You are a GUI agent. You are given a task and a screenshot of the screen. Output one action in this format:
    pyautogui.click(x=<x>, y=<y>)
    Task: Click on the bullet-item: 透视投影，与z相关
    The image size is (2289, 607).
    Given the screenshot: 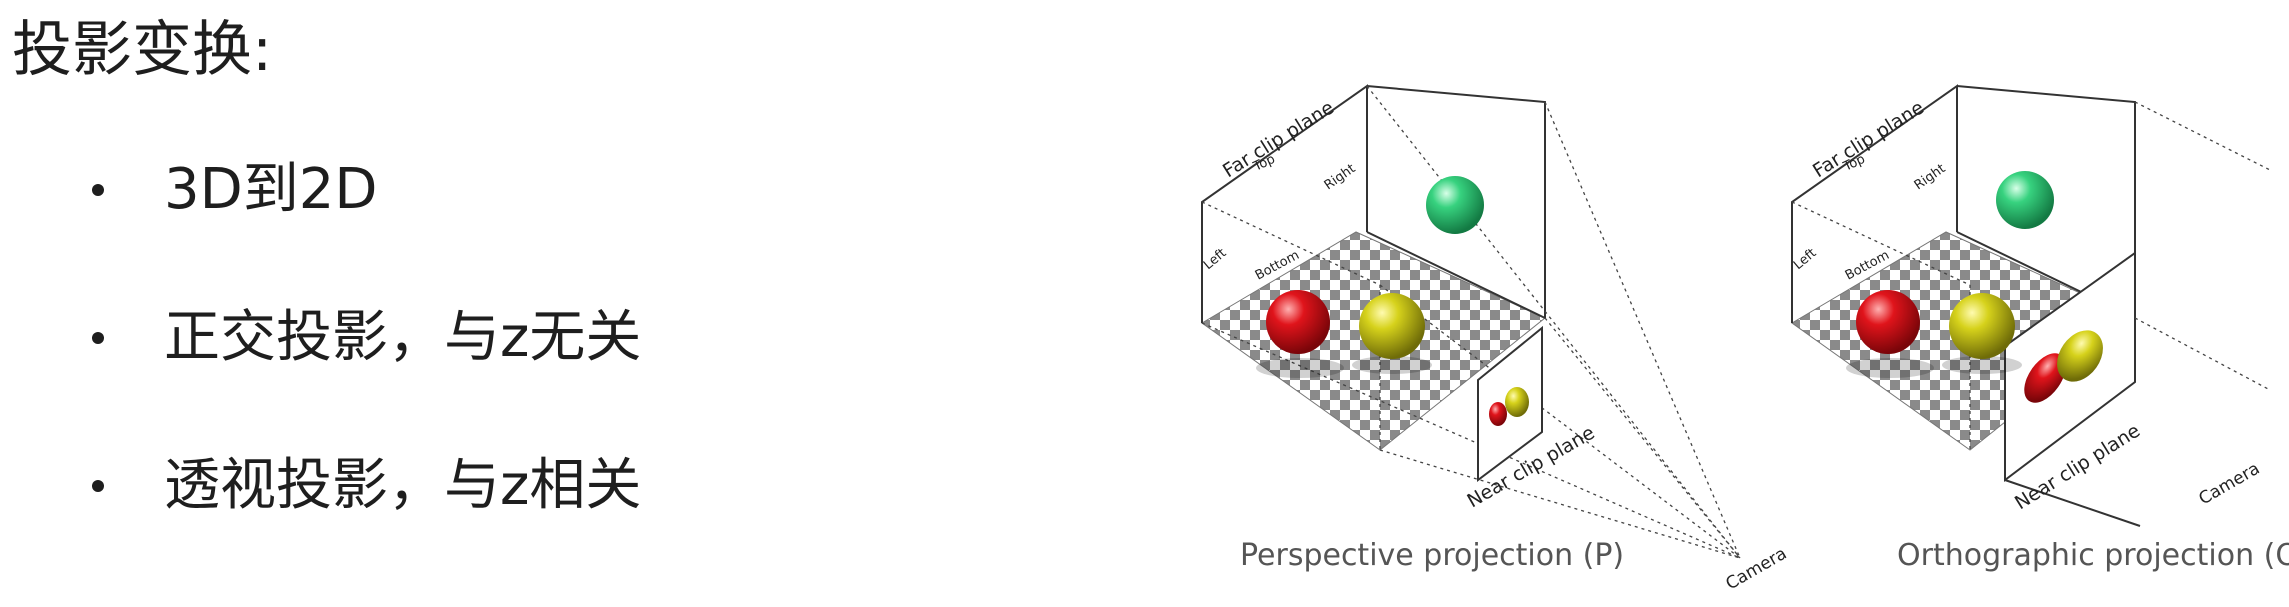 What is the action you would take?
    pyautogui.click(x=364, y=520)
    